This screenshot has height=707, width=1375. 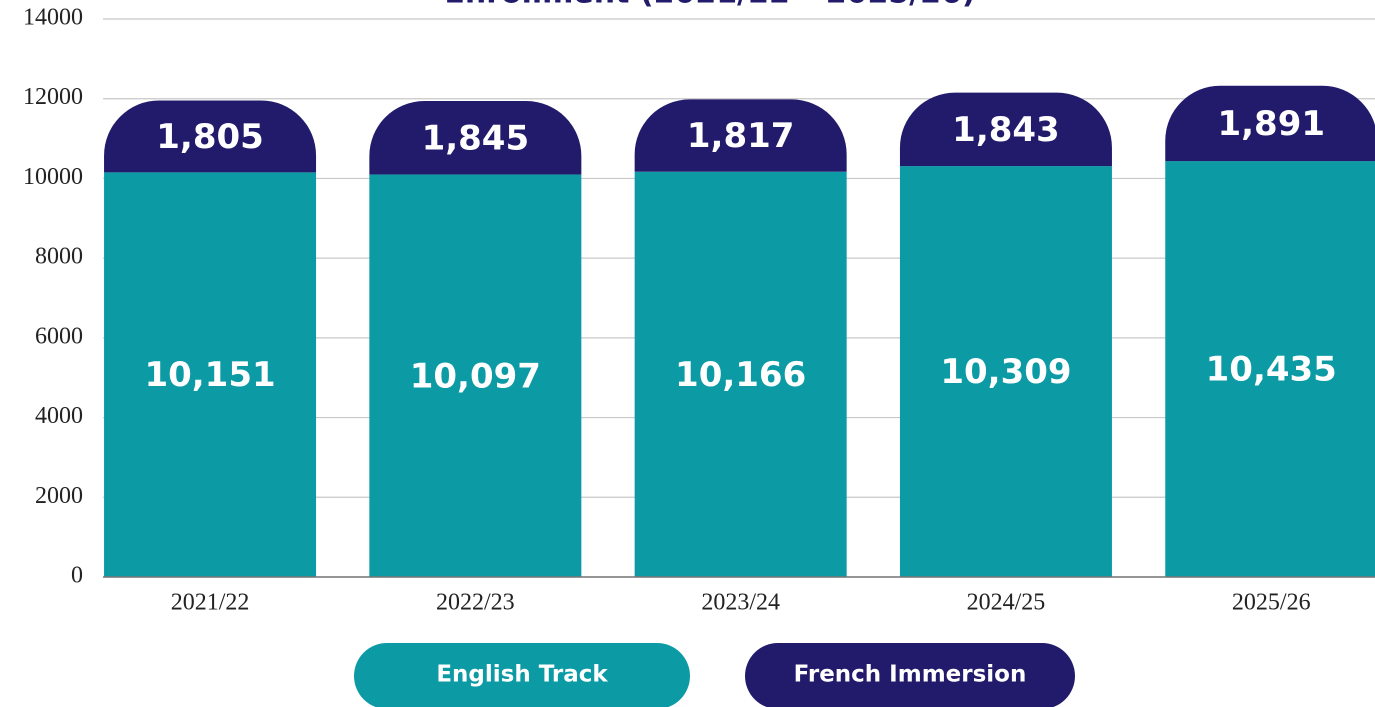 I want to click on y-tick-label: 4000, so click(x=59, y=416).